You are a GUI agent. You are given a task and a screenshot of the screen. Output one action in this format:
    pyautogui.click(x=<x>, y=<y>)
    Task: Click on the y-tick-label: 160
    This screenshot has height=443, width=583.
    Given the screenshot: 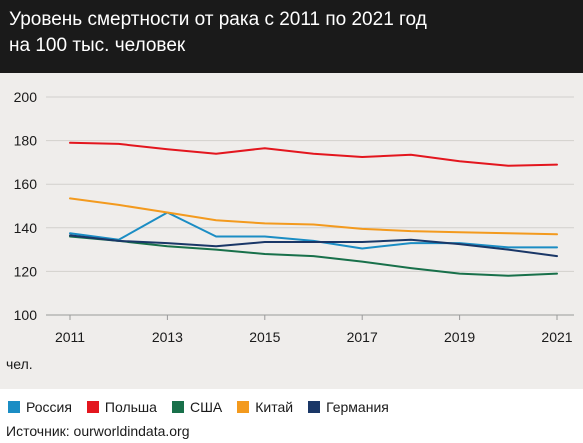 What is the action you would take?
    pyautogui.click(x=26, y=184)
    